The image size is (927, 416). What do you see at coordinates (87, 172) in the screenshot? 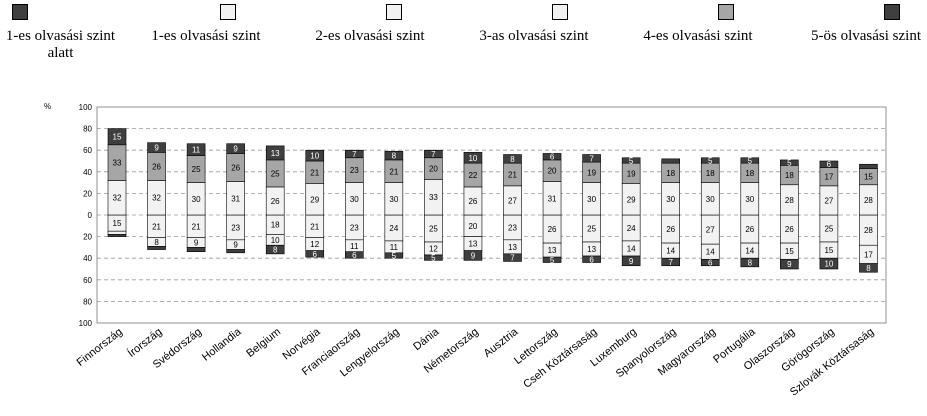
I see `y-tick-label: 40` at bounding box center [87, 172].